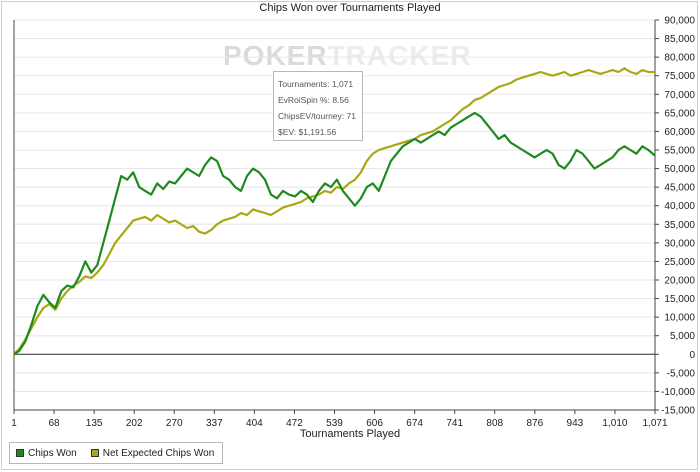 This screenshot has width=700, height=472. I want to click on x-tick-label: 337, so click(214, 423).